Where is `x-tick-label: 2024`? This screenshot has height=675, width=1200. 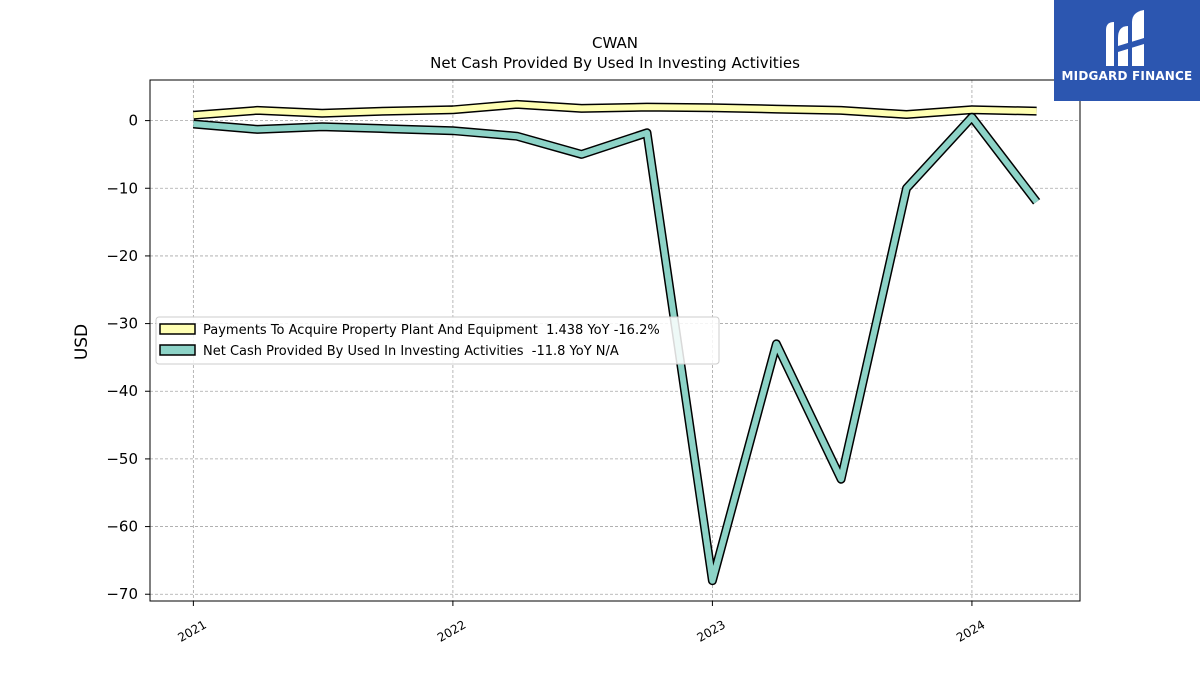 x-tick-label: 2024 is located at coordinates (970, 630).